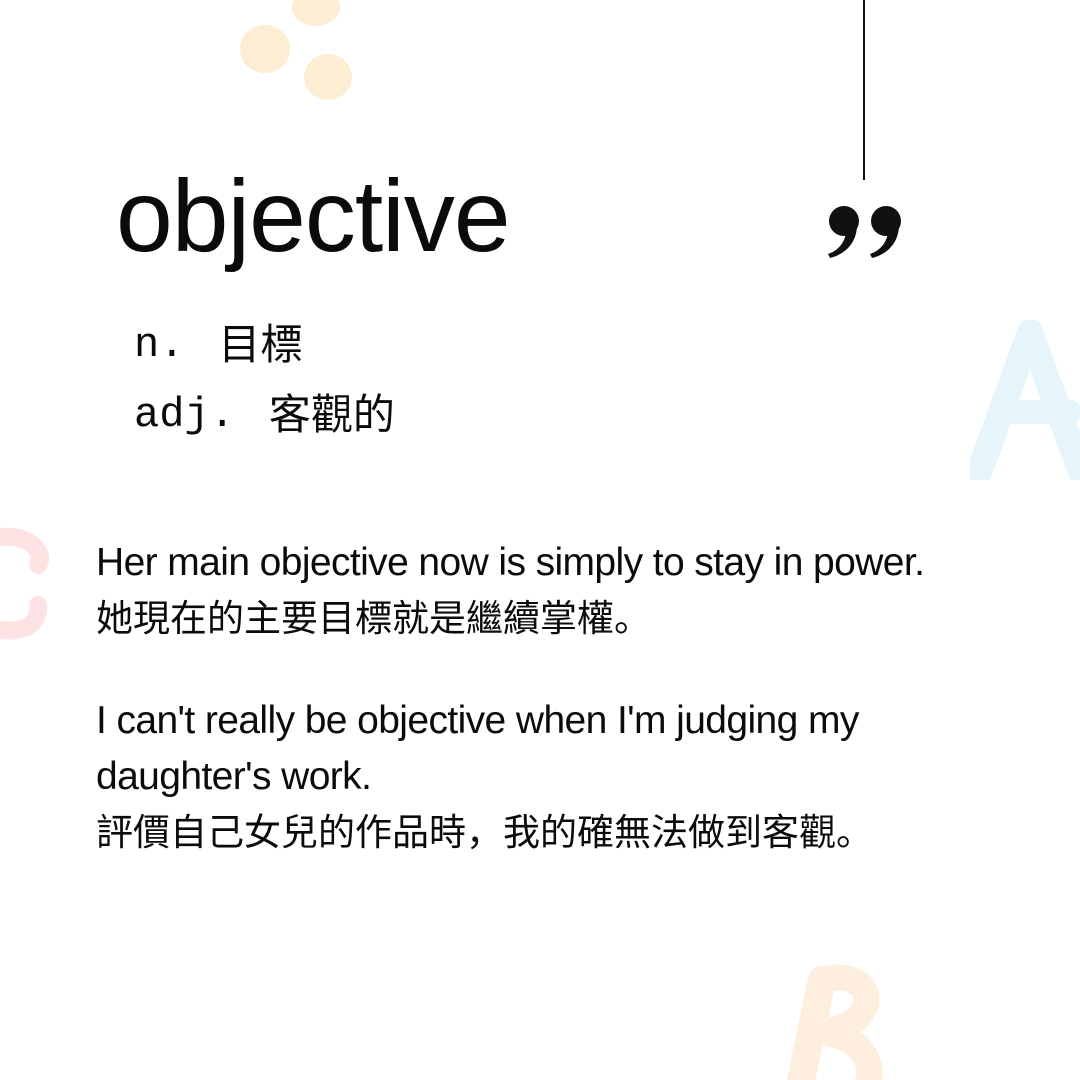 The image size is (1080, 1080). Describe the element at coordinates (184, 415) in the screenshot. I see `part-of-speech: adj.` at that location.